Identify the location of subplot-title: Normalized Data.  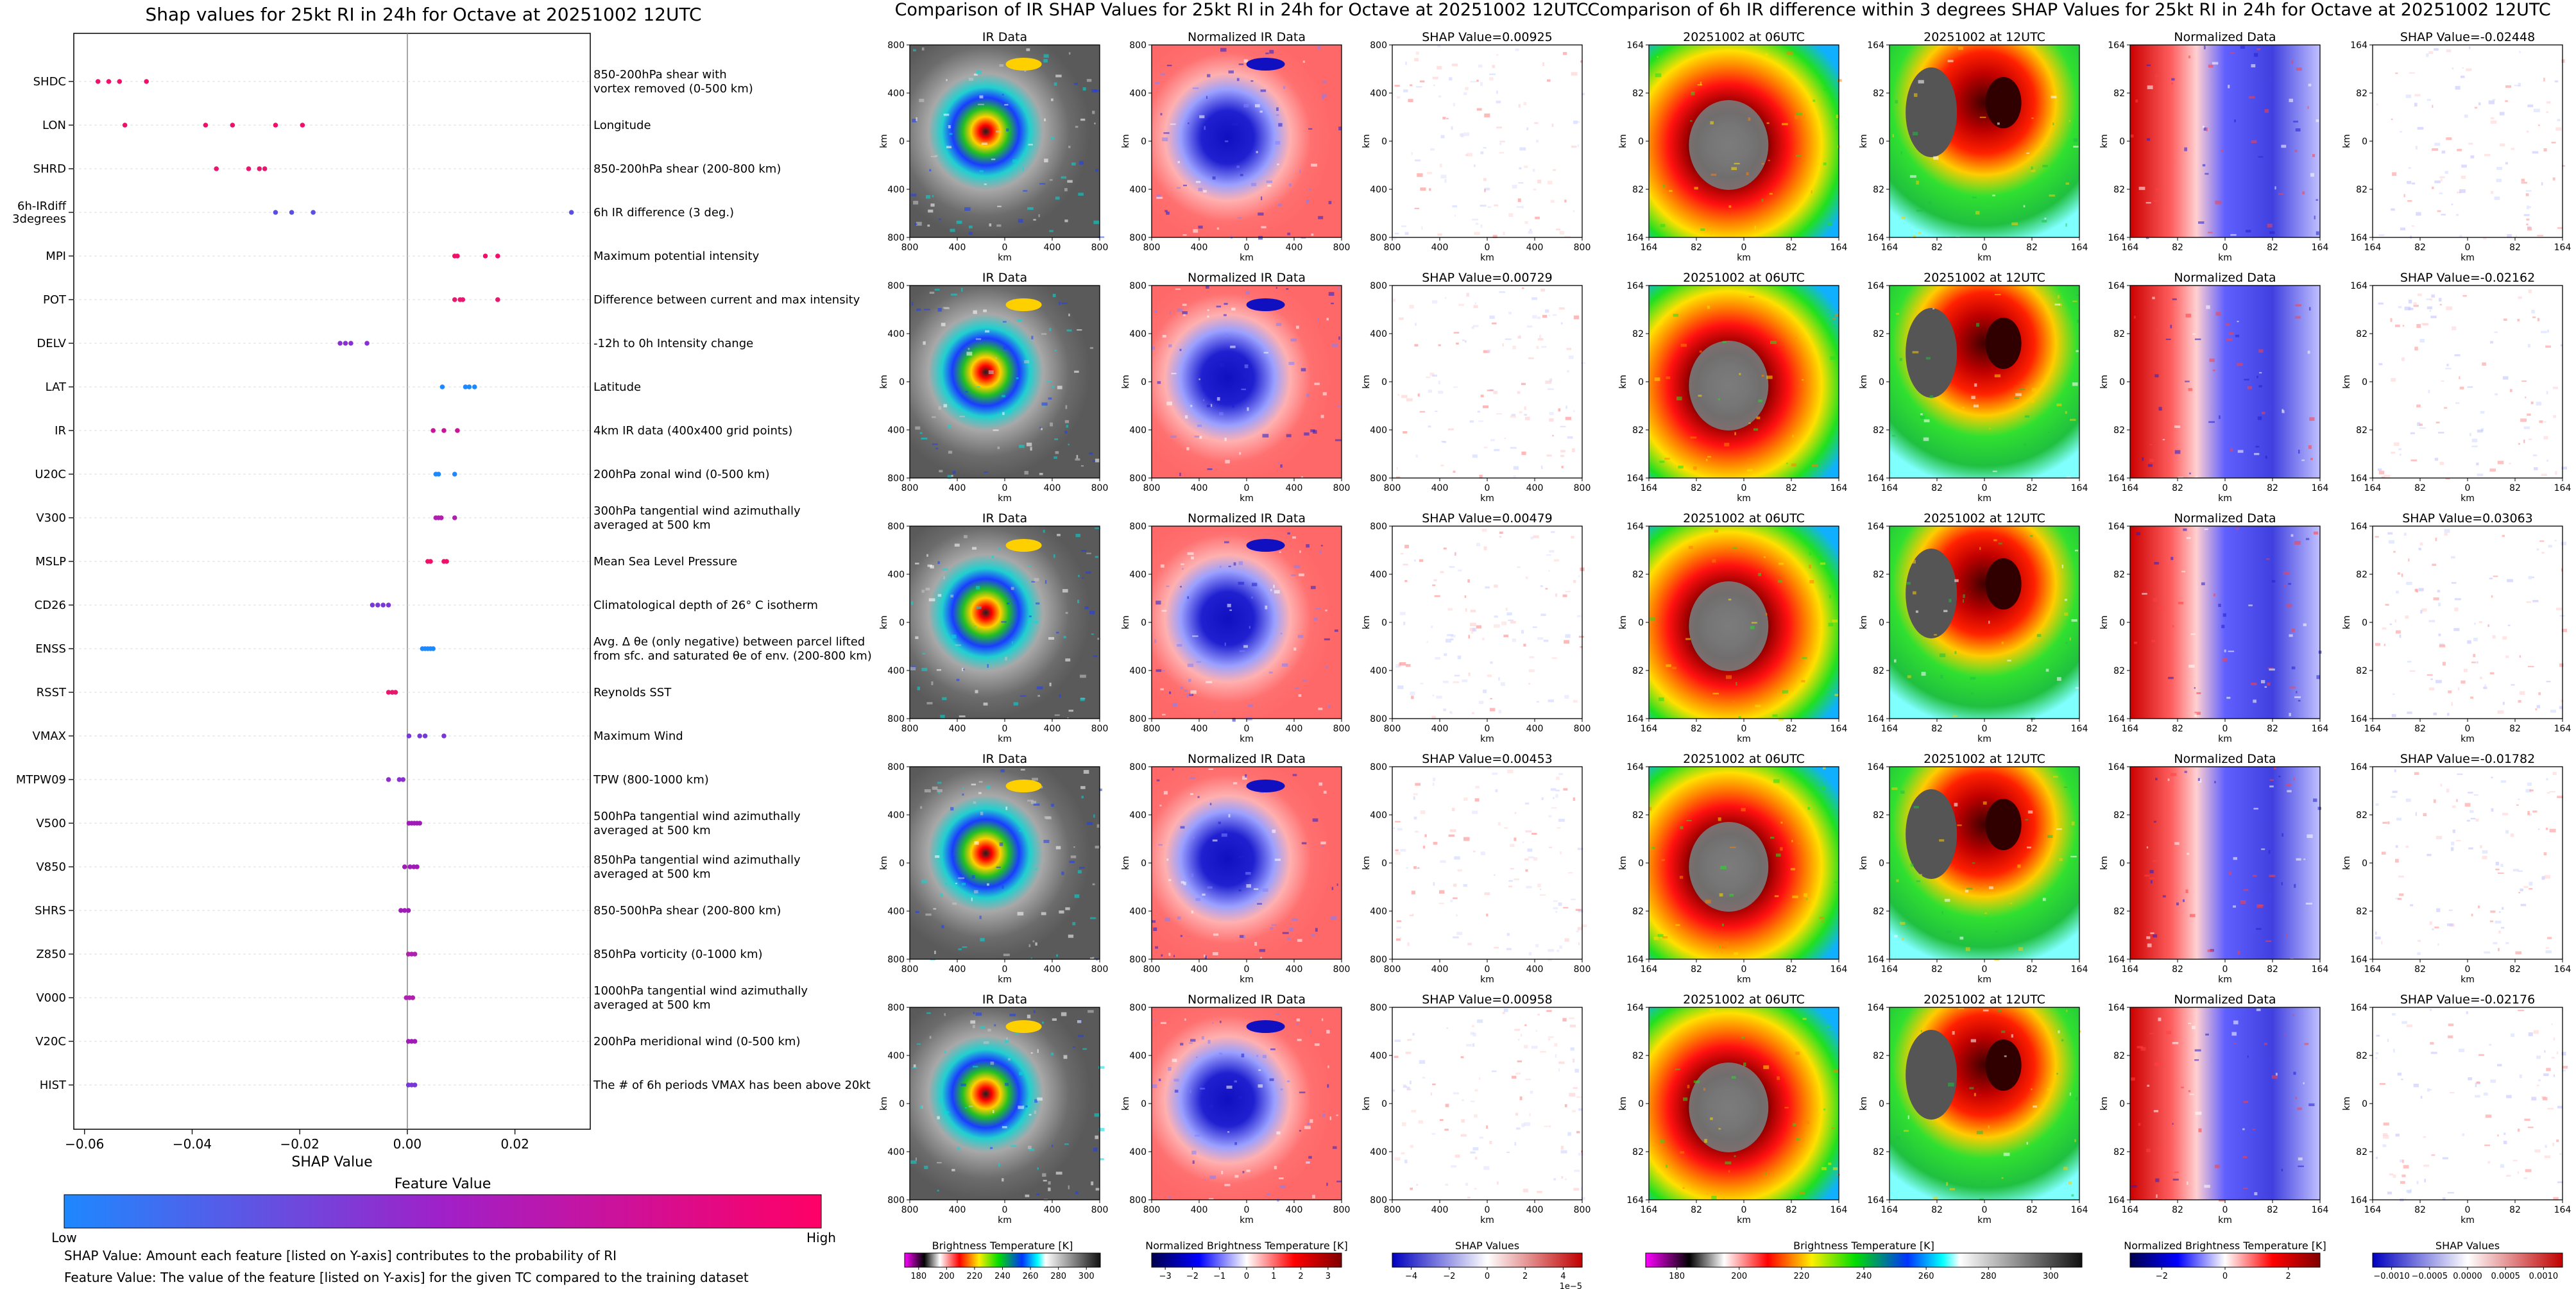
(2225, 37).